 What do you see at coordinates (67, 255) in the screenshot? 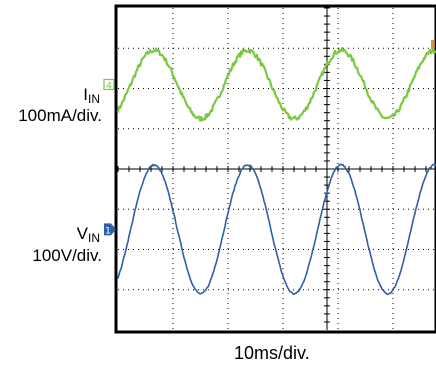
I see `ch2-scale-label: 100V/div.` at bounding box center [67, 255].